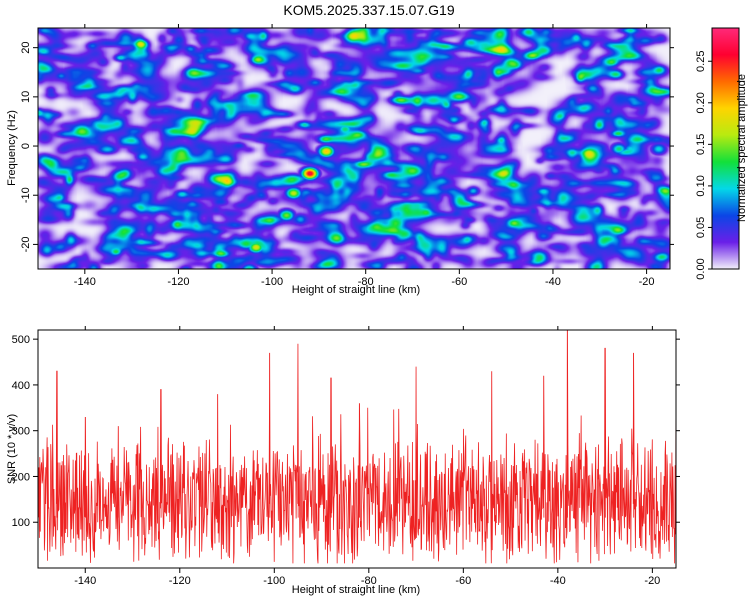 The image size is (750, 600). What do you see at coordinates (26, 146) in the screenshot?
I see `spectrogram-y-tick-label: 0` at bounding box center [26, 146].